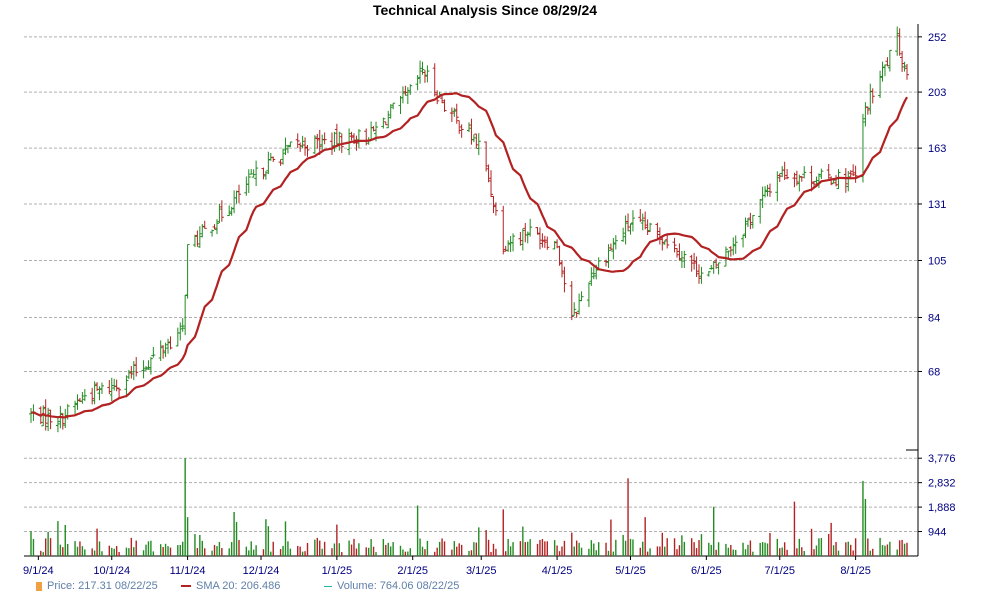 The image size is (1000, 600). What do you see at coordinates (630, 571) in the screenshot?
I see `x-tick-label: 5/1/25` at bounding box center [630, 571].